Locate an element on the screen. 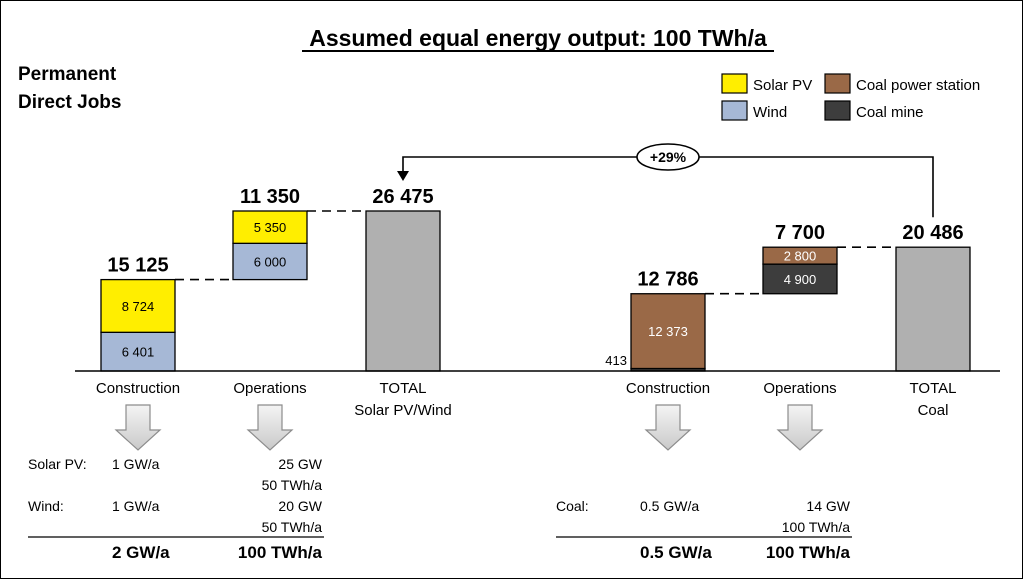 This screenshot has width=1023, height=579. total-label-solar_wind-0: 15 125 is located at coordinates (137, 266).